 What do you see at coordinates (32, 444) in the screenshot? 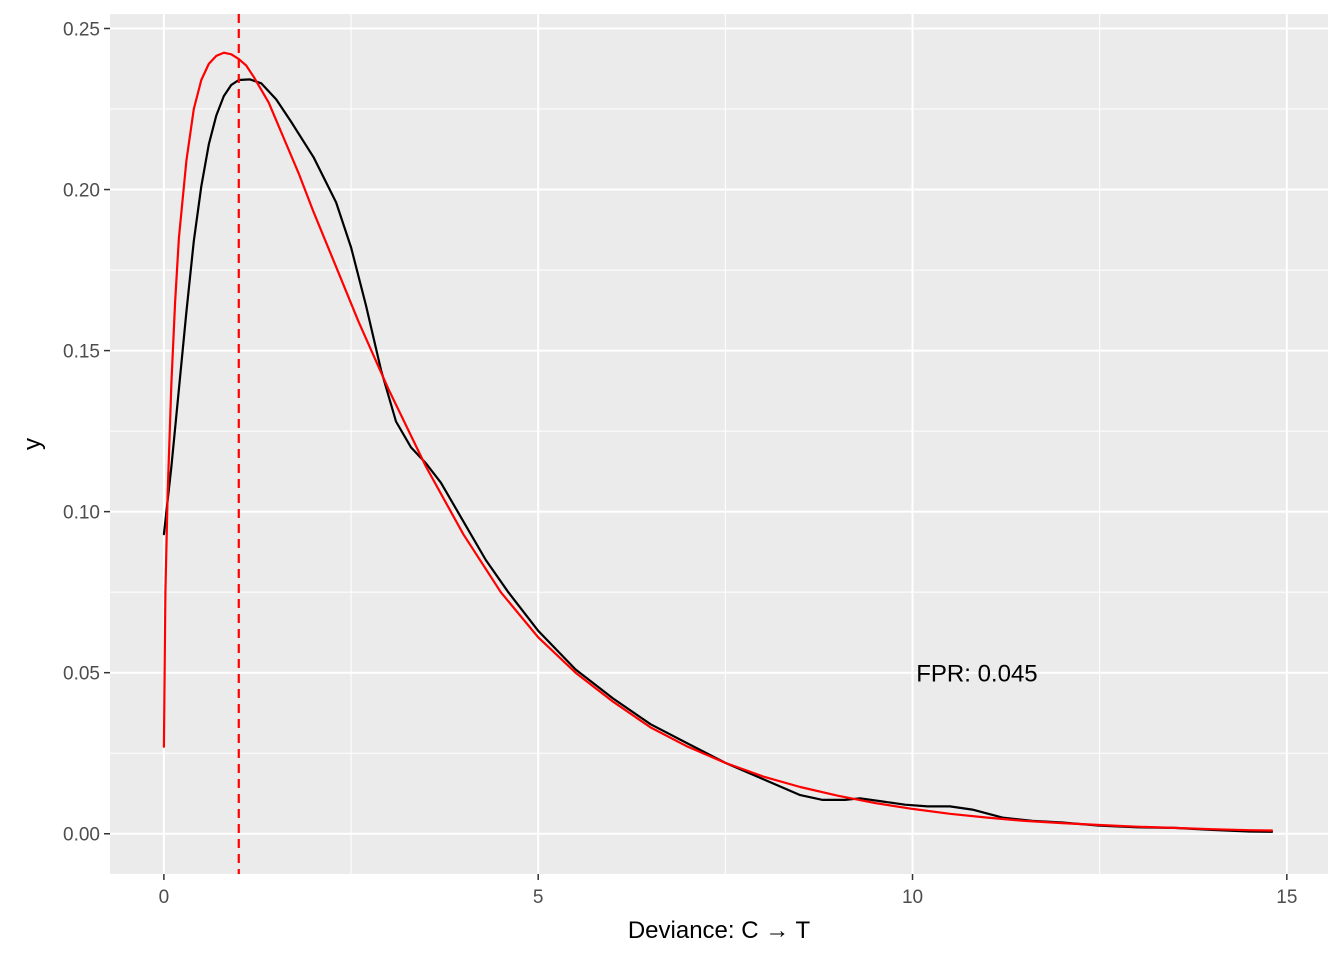
I see `y-axis-title: y` at bounding box center [32, 444].